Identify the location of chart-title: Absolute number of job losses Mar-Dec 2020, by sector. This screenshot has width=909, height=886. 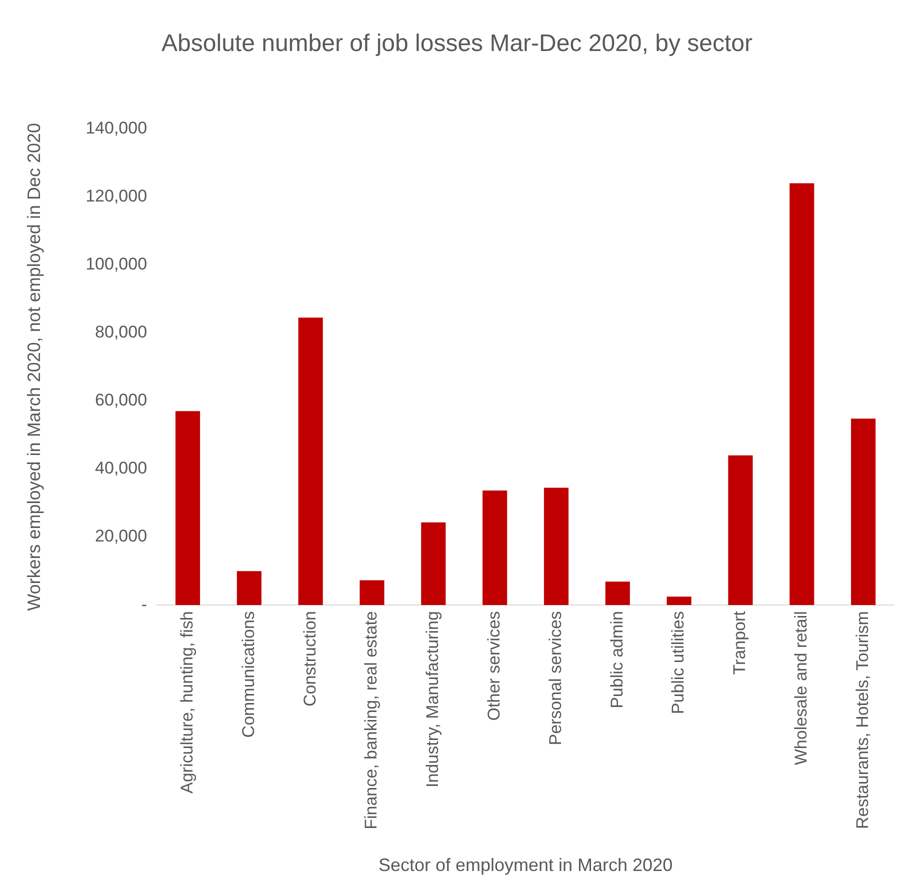
(457, 44).